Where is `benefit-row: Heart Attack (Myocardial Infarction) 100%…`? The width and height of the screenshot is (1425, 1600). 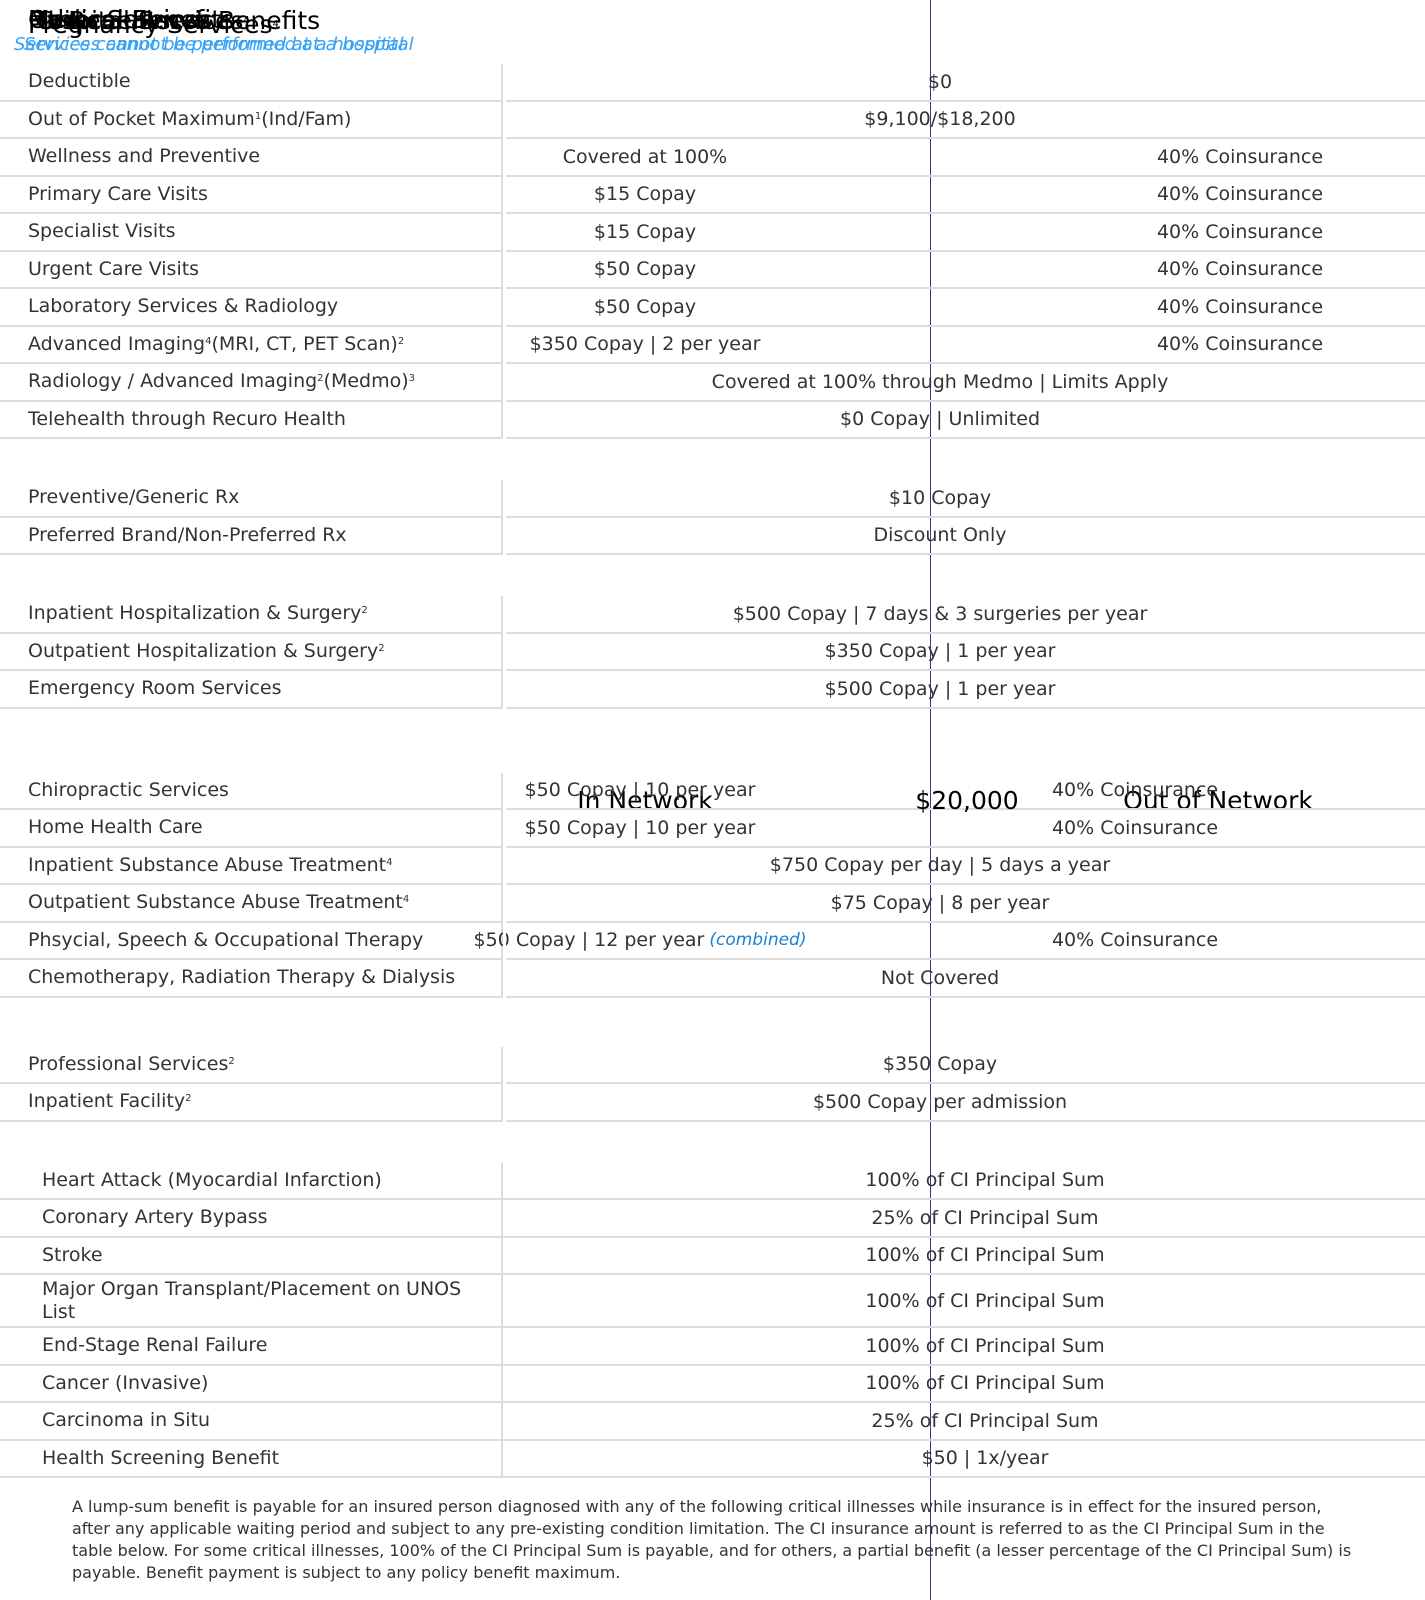
benefit-row: Heart Attack (Myocardial Infarction) 100%… is located at coordinates (712, 1181).